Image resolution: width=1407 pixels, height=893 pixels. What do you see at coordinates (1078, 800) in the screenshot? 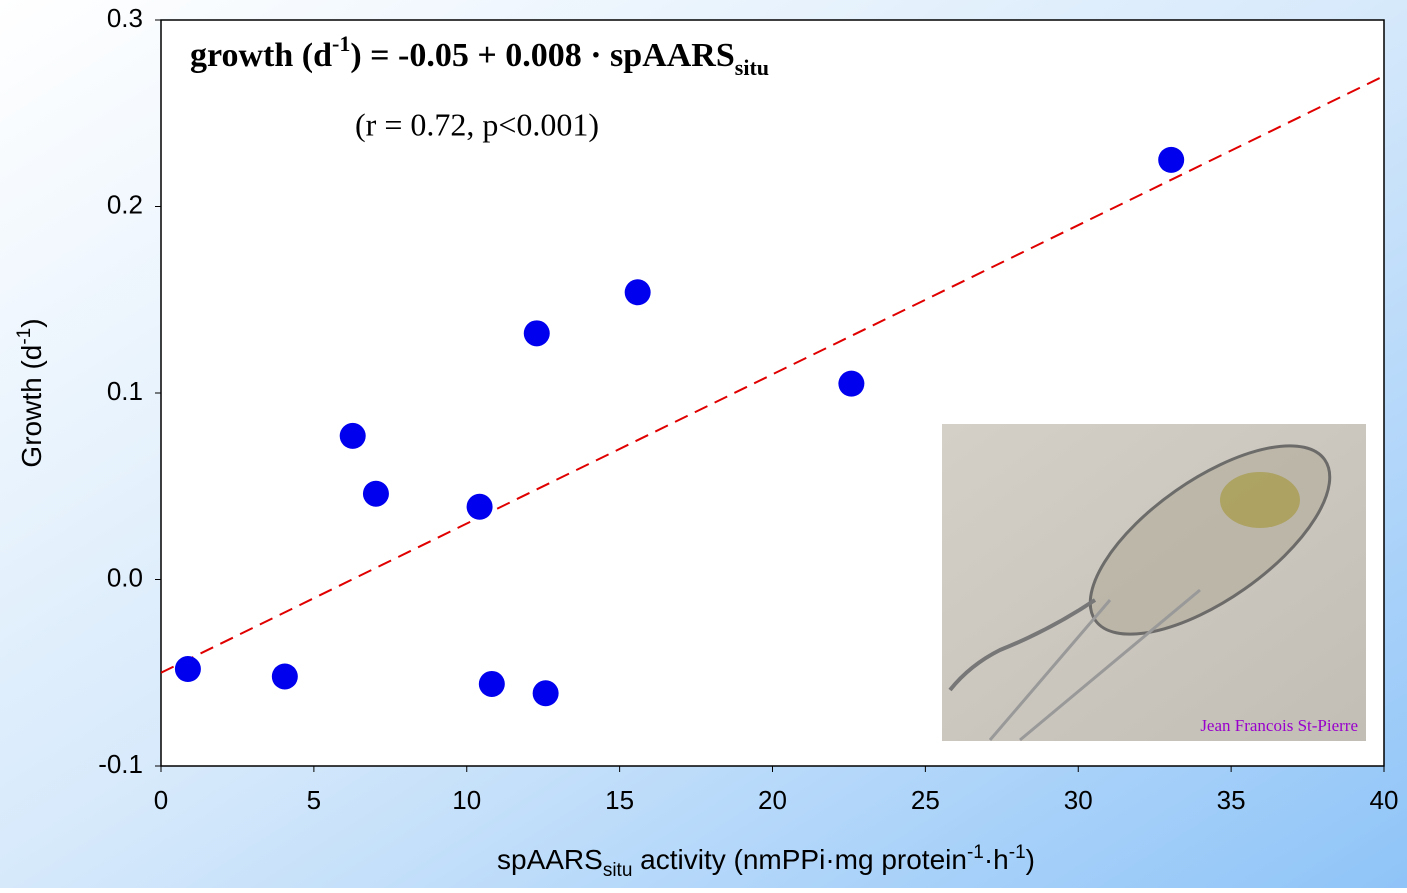
I see `x-tick-label: 30` at bounding box center [1078, 800].